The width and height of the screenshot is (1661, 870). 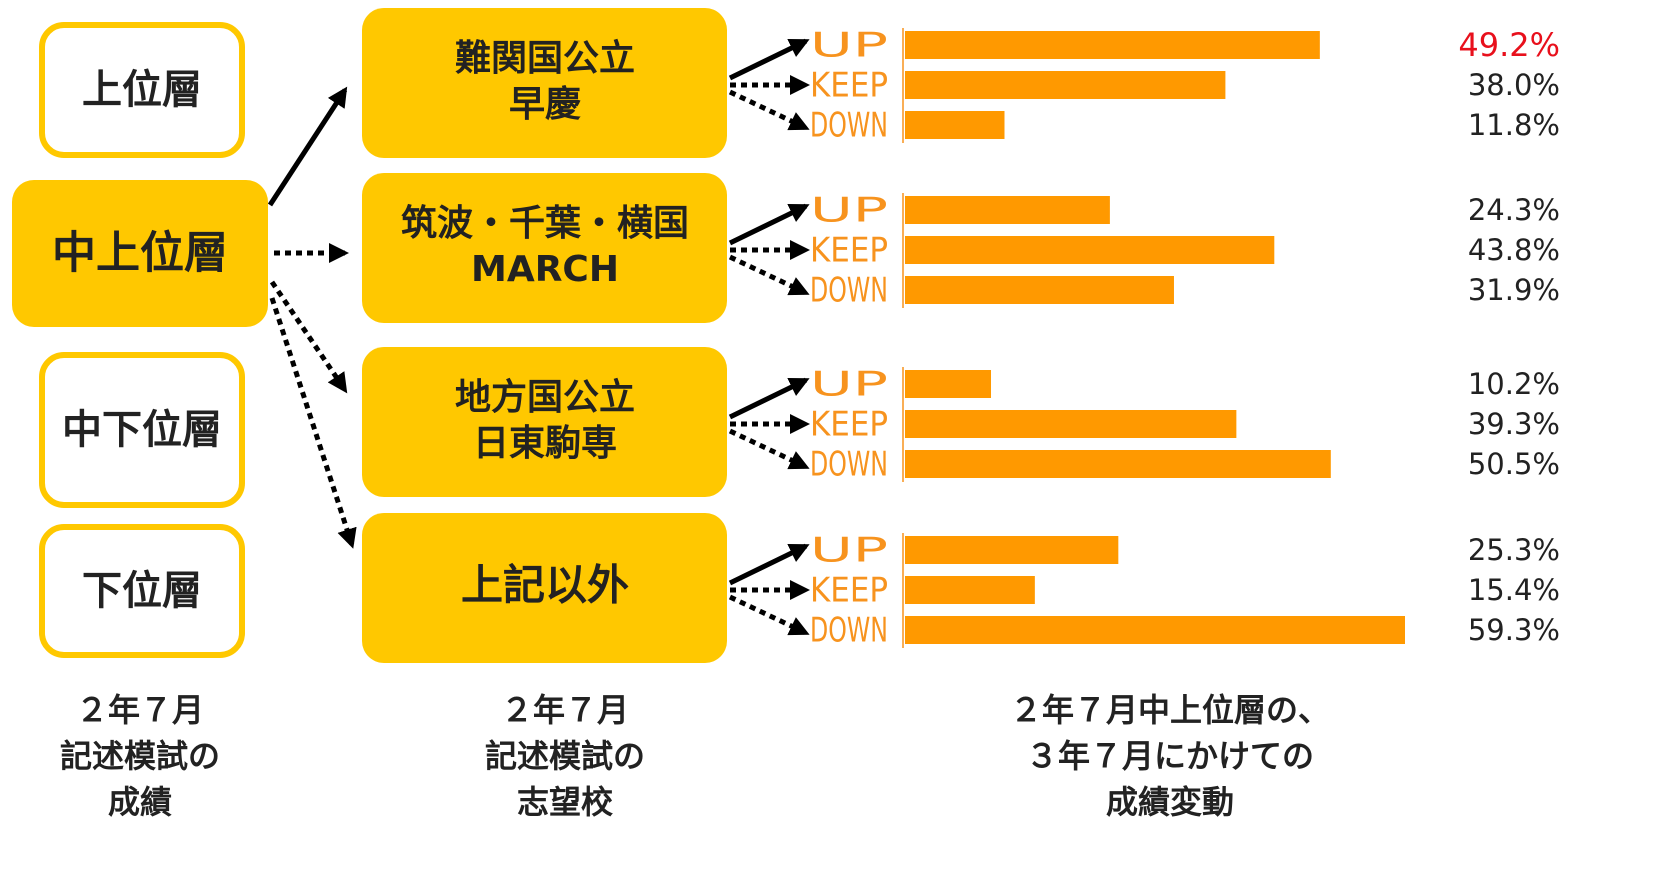 What do you see at coordinates (545, 223) in the screenshot?
I see `school-label: 筑波・千葉・横国` at bounding box center [545, 223].